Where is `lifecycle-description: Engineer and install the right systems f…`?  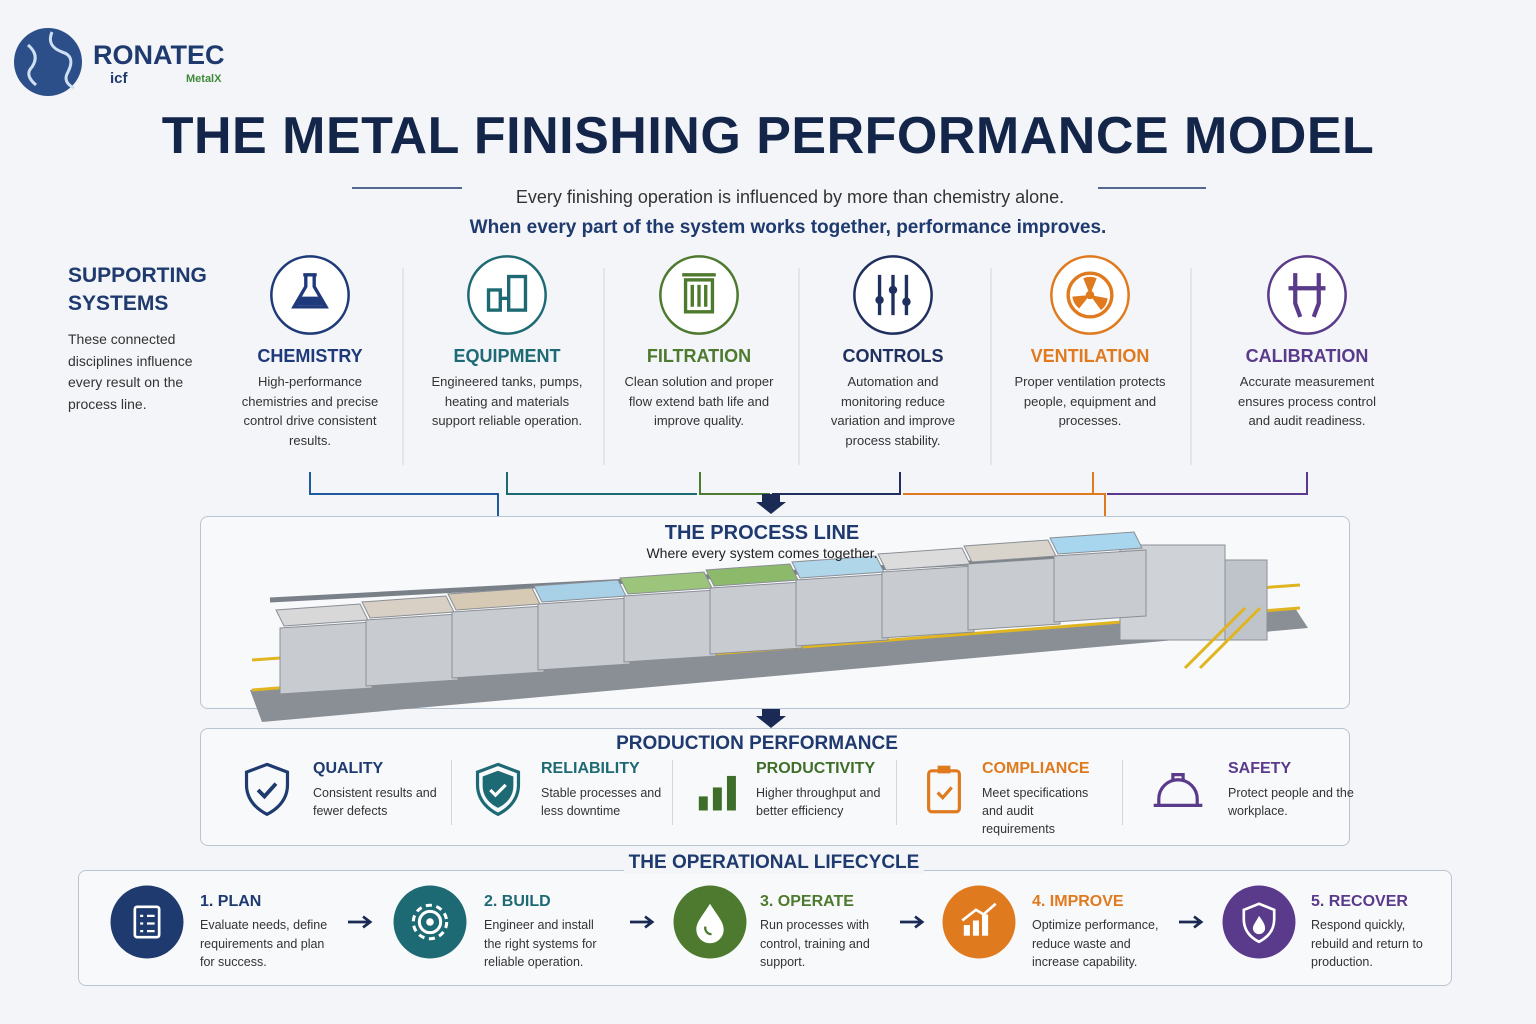
lifecycle-description: Engineer and install the right systems f… is located at coordinates (540, 943).